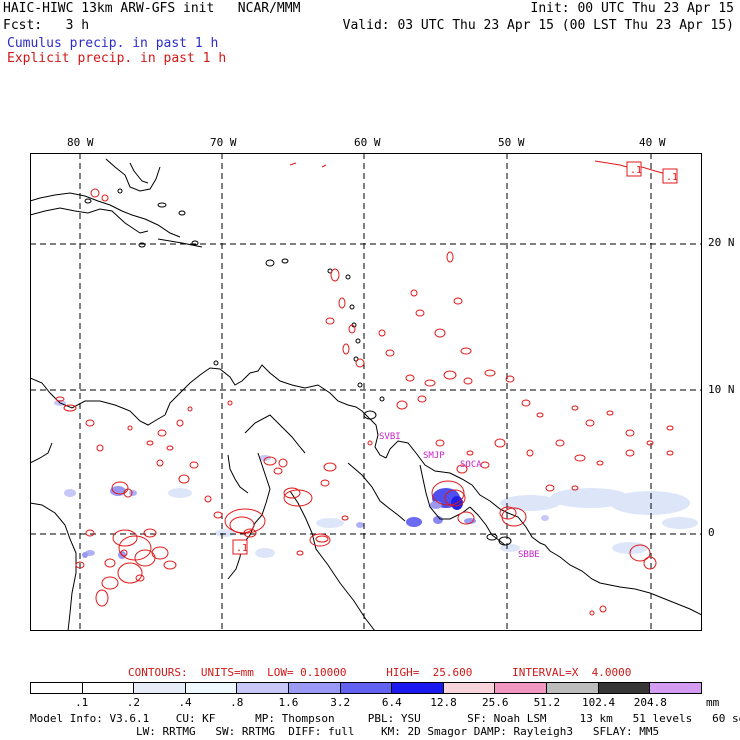  What do you see at coordinates (242, 548) in the screenshot?
I see `contour-label-3: .1` at bounding box center [242, 548].